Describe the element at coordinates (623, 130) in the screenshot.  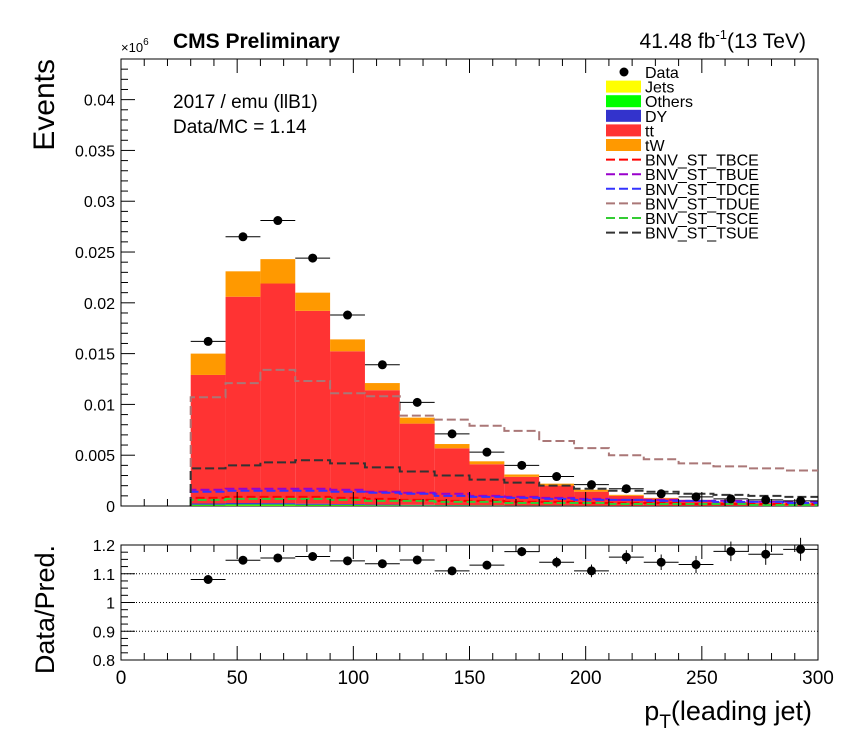
I see `legend-swatch-tt` at that location.